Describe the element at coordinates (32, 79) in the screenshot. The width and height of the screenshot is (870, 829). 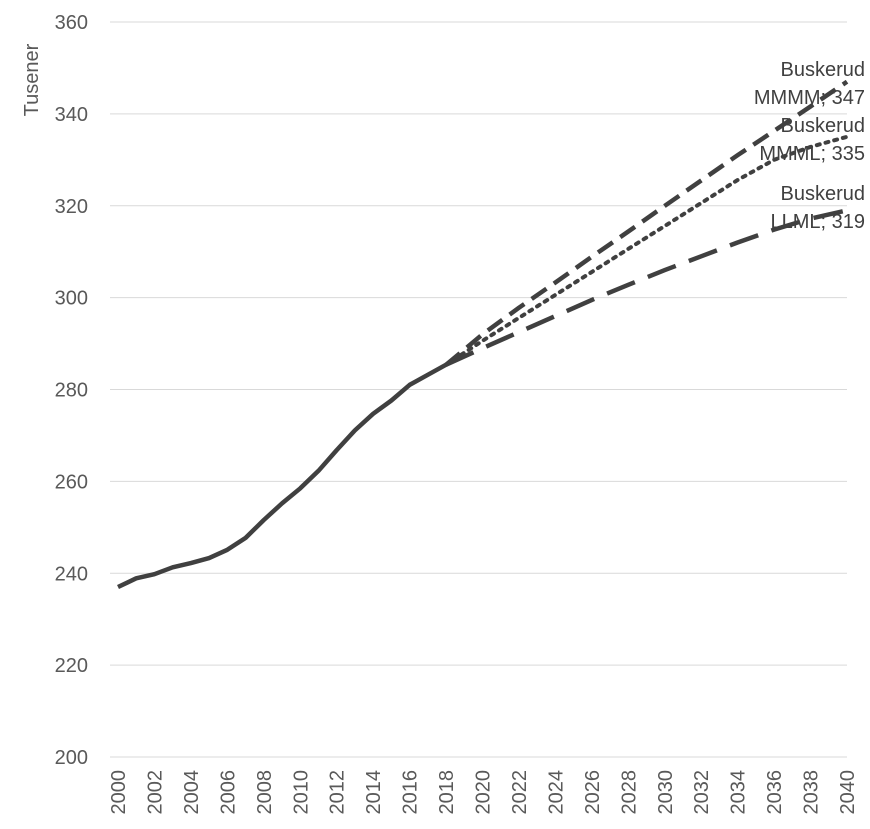
I see `y-axis-label: Tusener` at that location.